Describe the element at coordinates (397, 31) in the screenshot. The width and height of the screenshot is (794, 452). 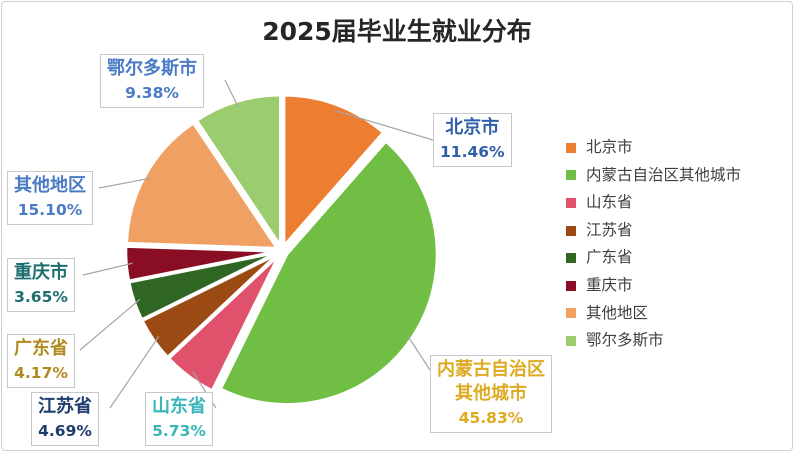
I see `chart-title: 2025届毕业生就业分布` at that location.